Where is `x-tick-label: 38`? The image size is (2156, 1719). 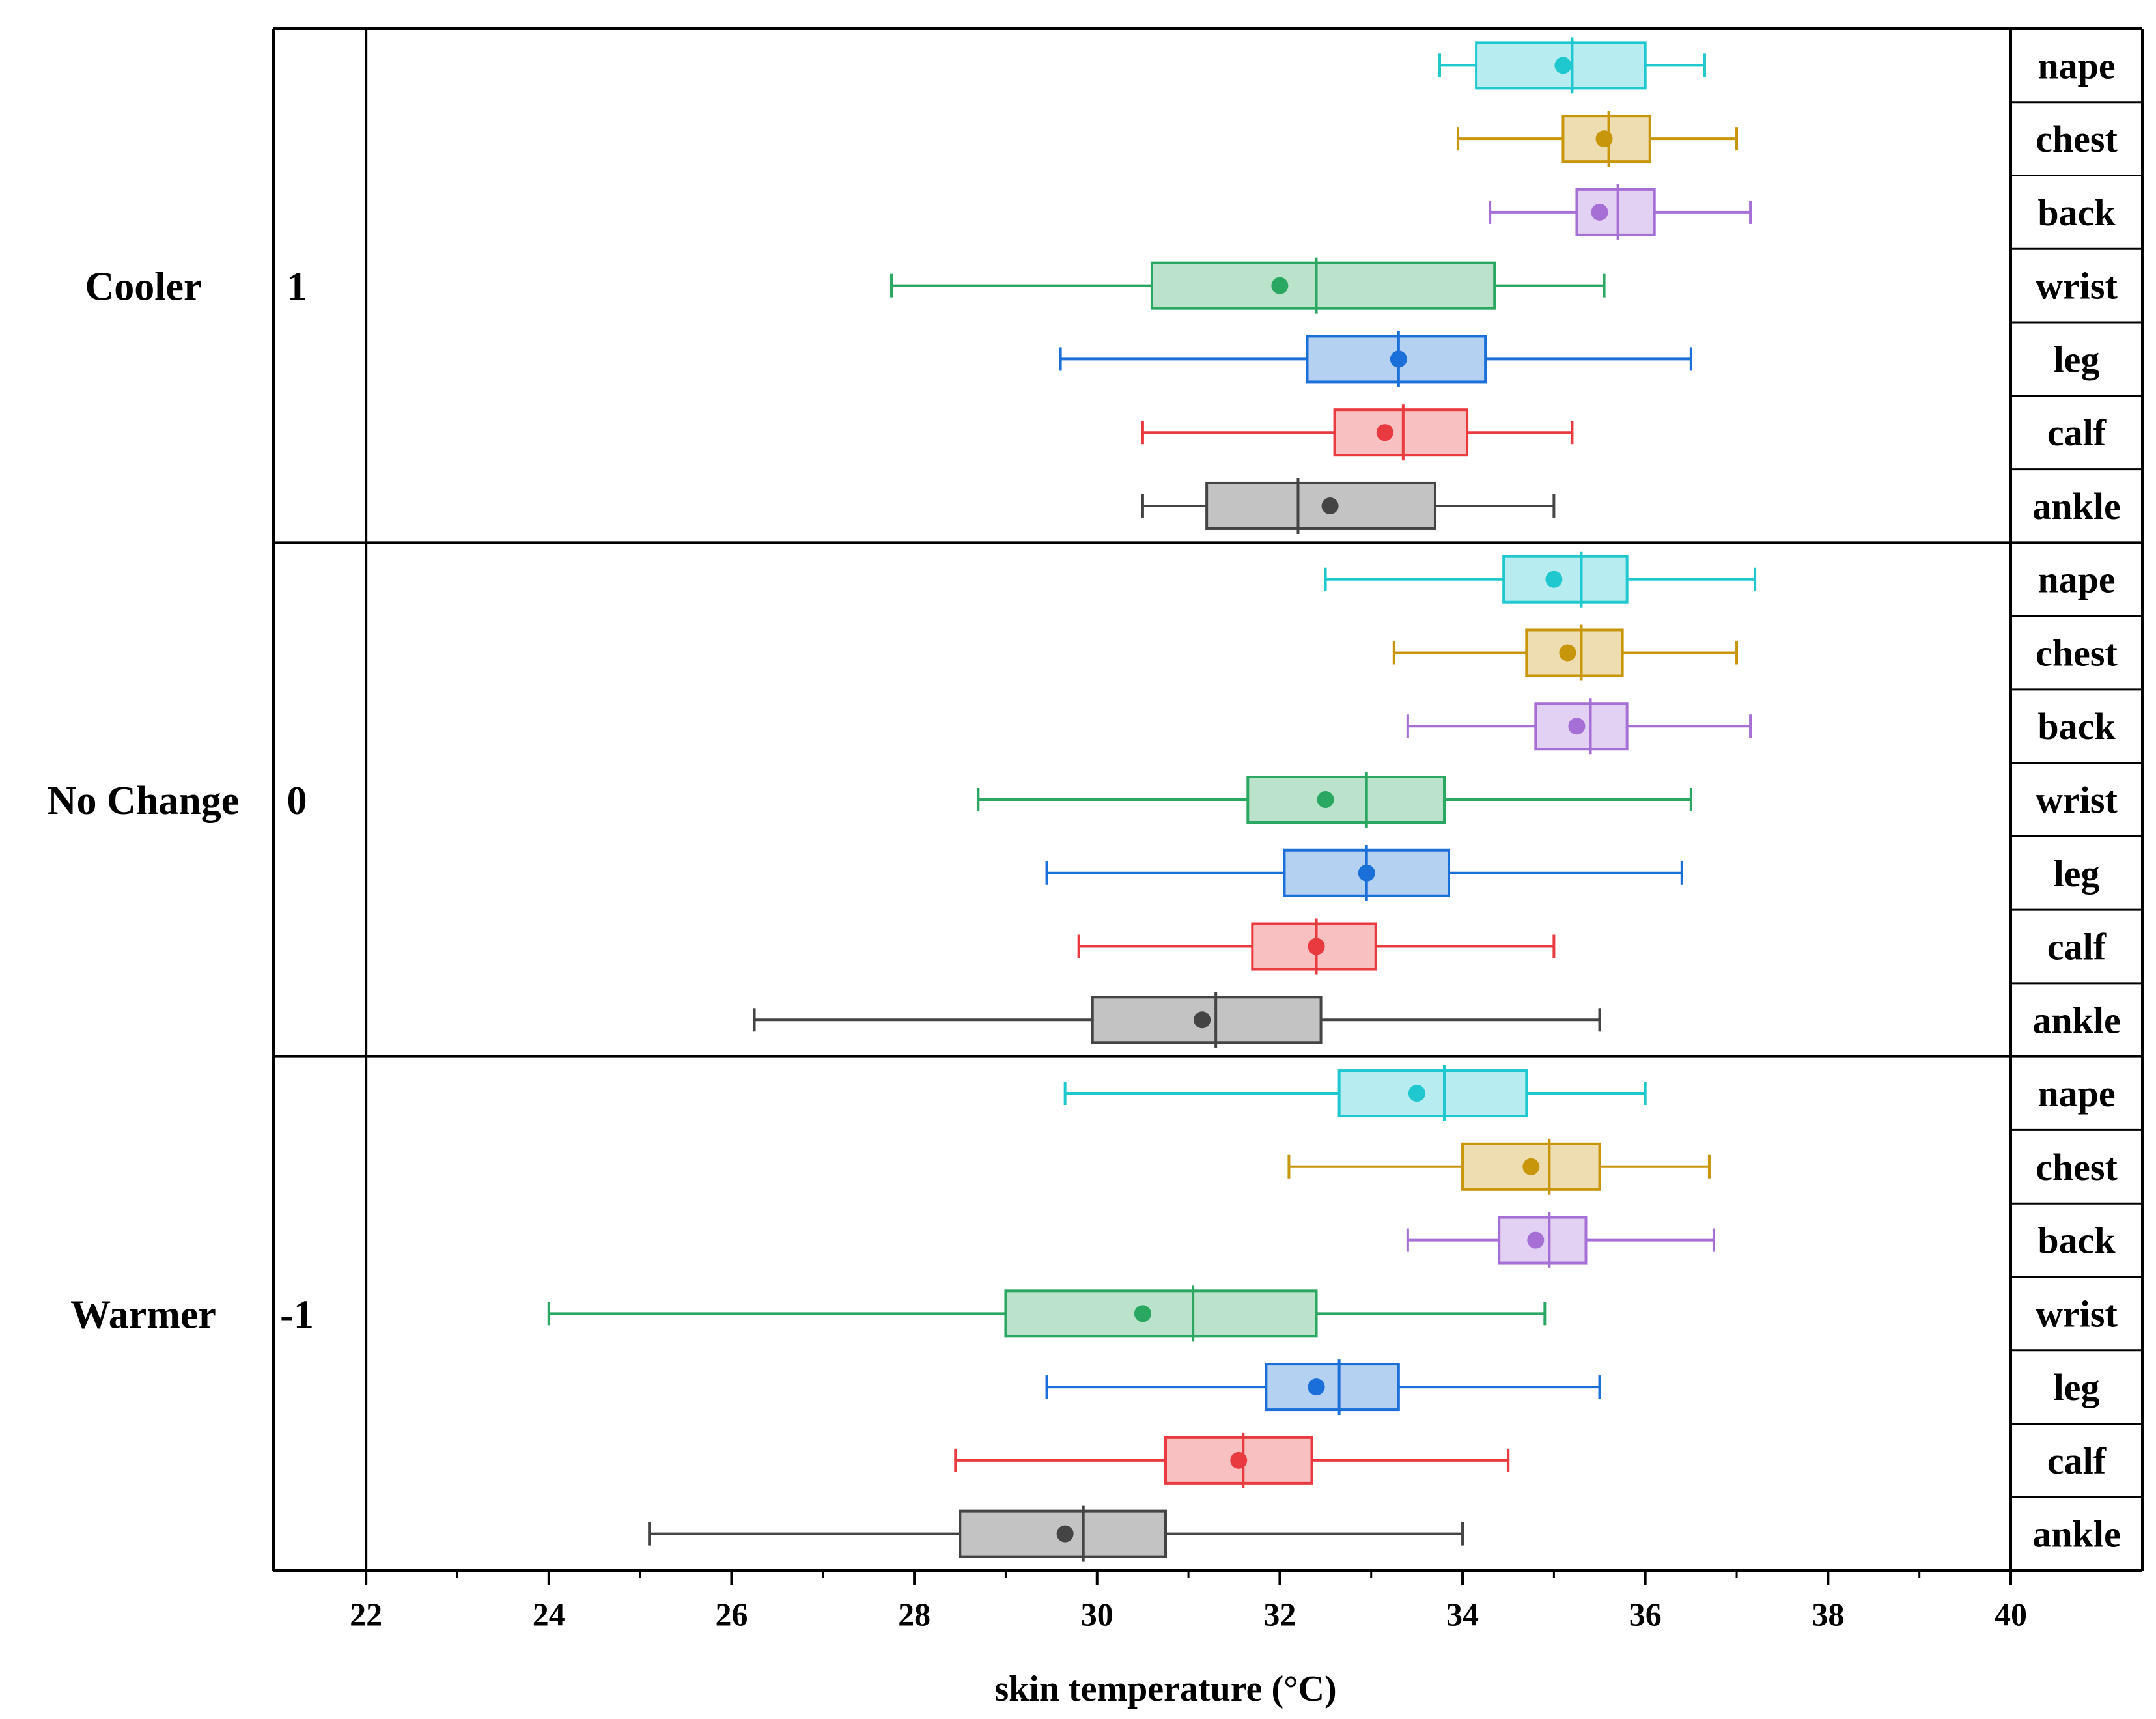
x-tick-label: 38 is located at coordinates (1828, 1614).